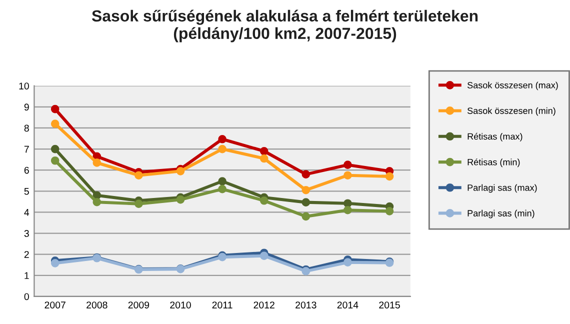 The height and width of the screenshot is (324, 570). I want to click on x-tick-label: 2010, so click(180, 305).